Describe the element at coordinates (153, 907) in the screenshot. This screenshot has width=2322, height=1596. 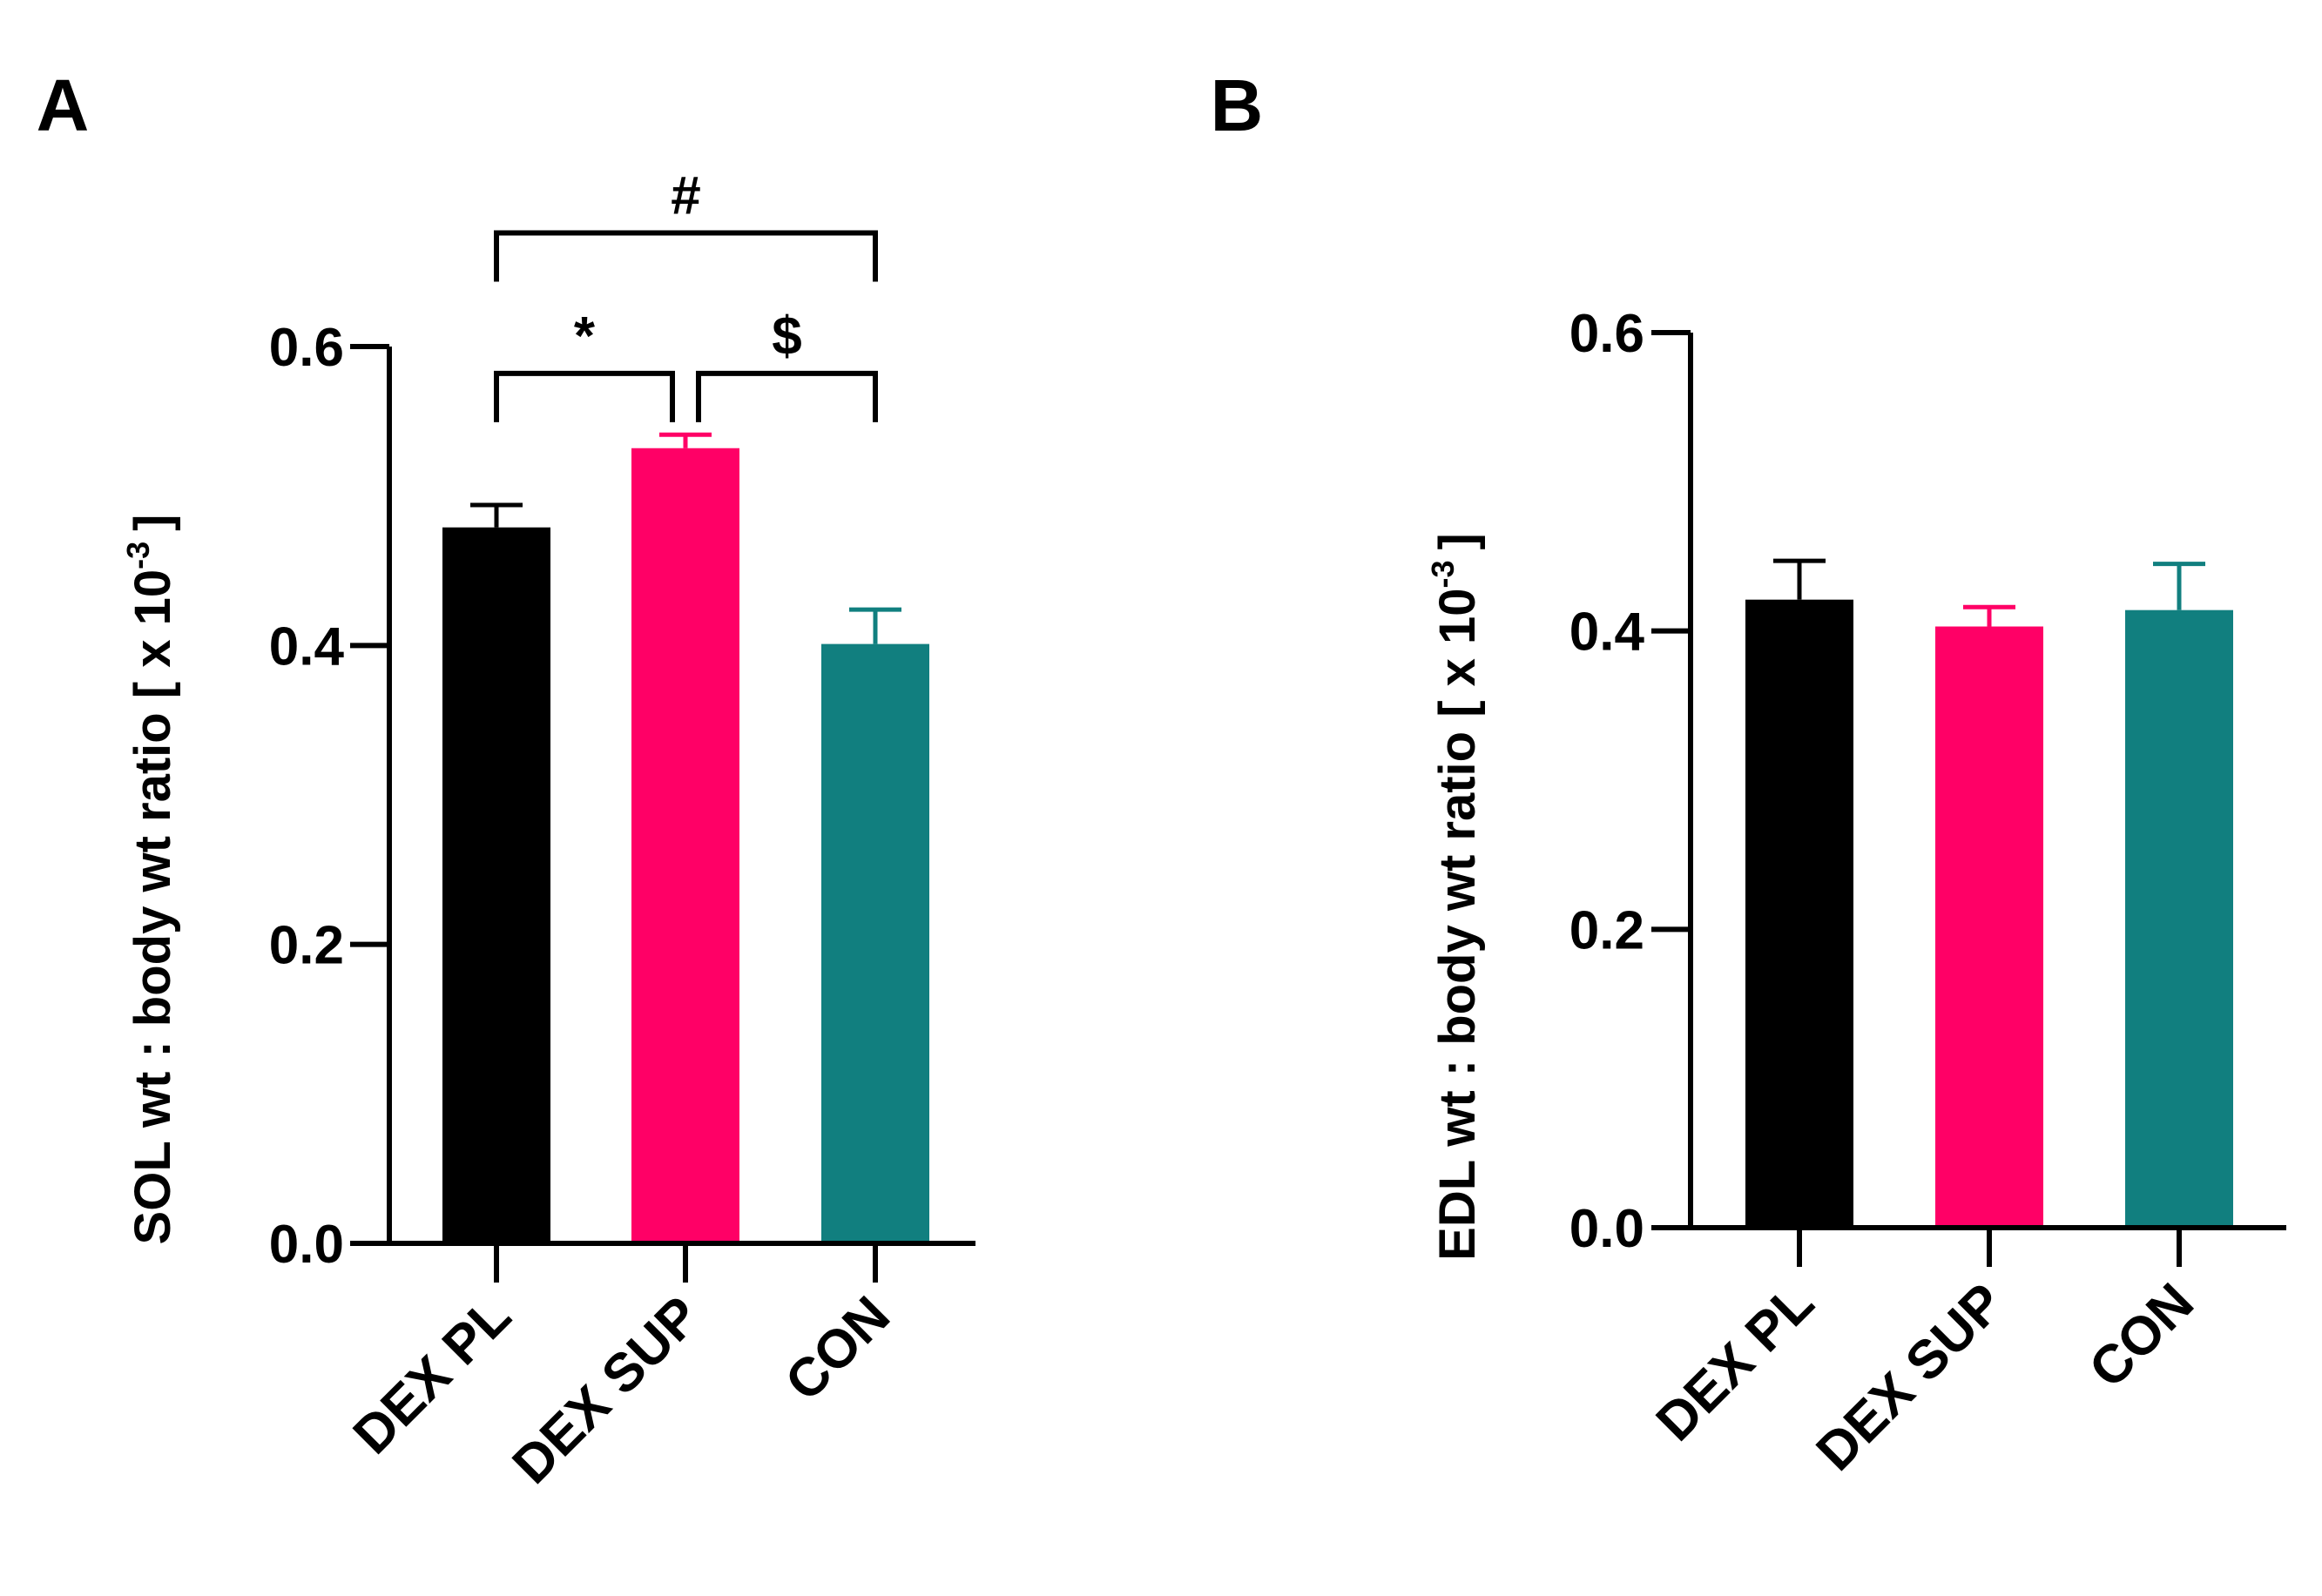
I see `panel-a-y-axis-label-main: SOL wt : body wt ratio [ x 10` at that location.